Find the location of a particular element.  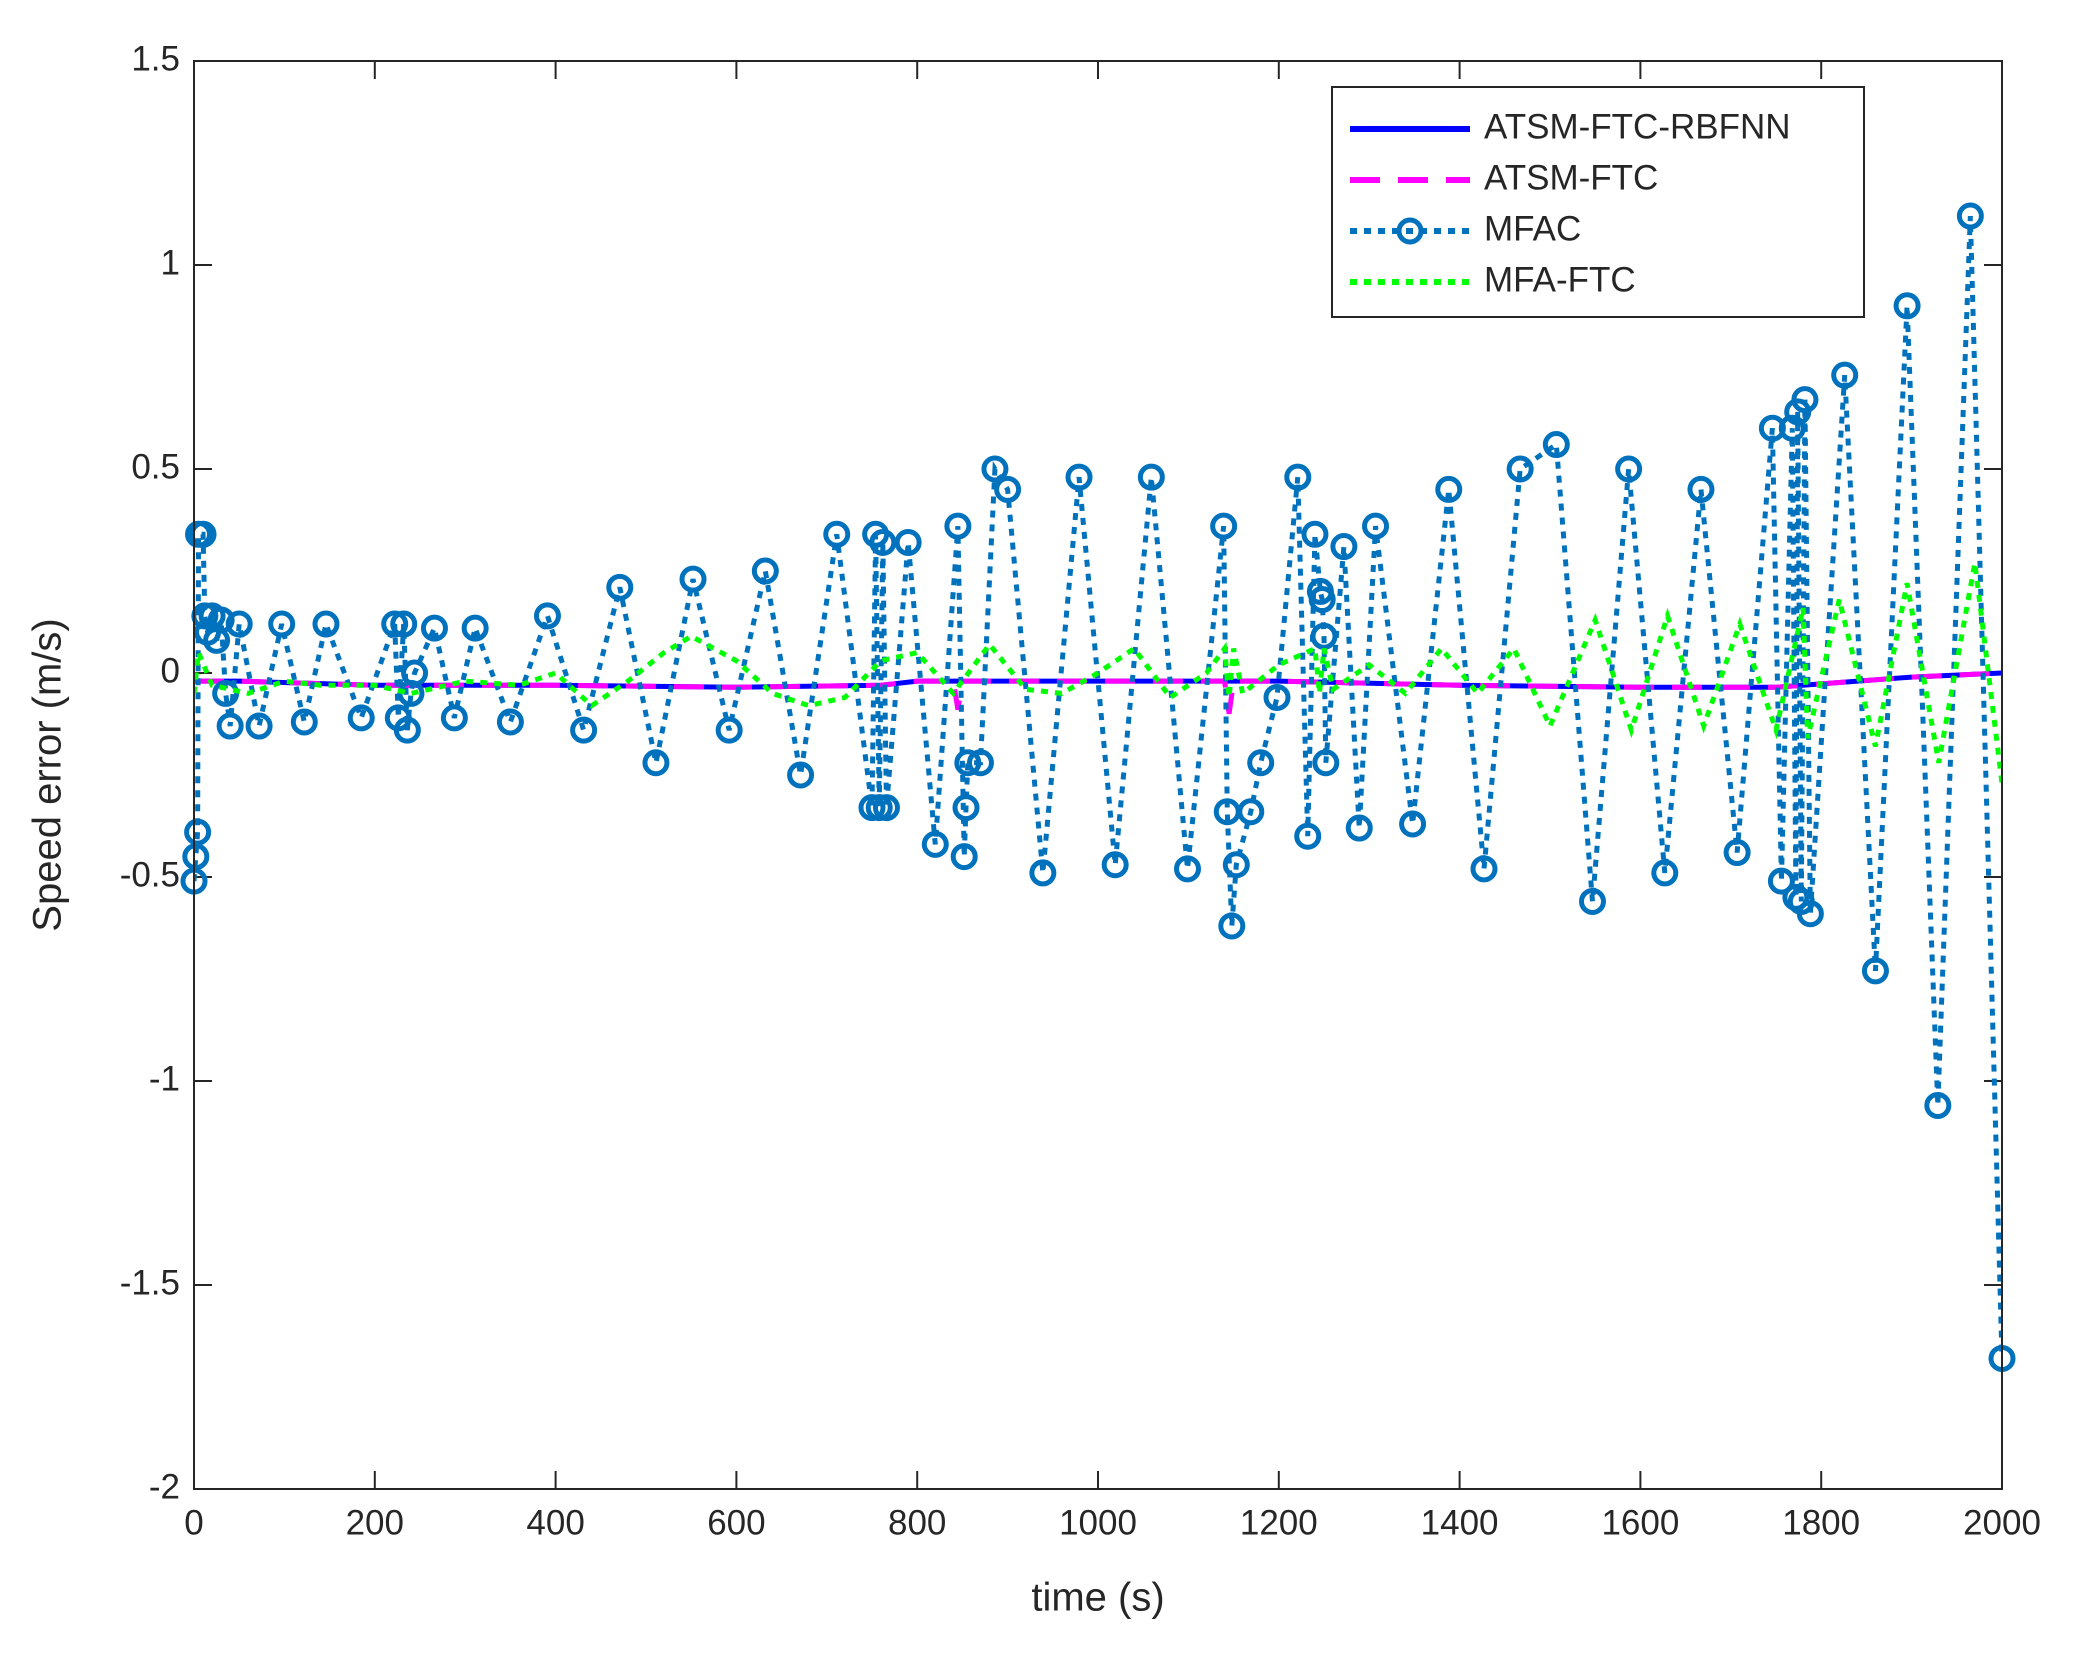

x-tick-label: 1600 is located at coordinates (1640, 1522).